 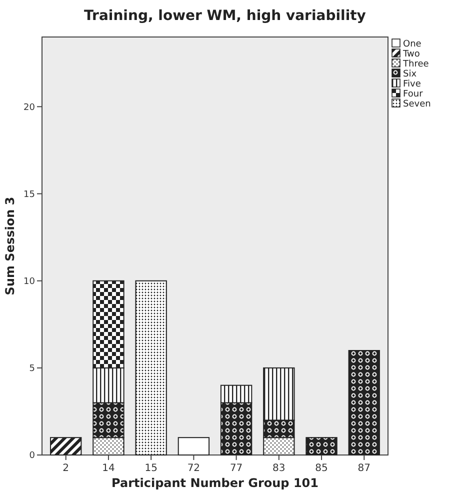 I want to click on y-tick-label: 0, so click(x=32, y=456).